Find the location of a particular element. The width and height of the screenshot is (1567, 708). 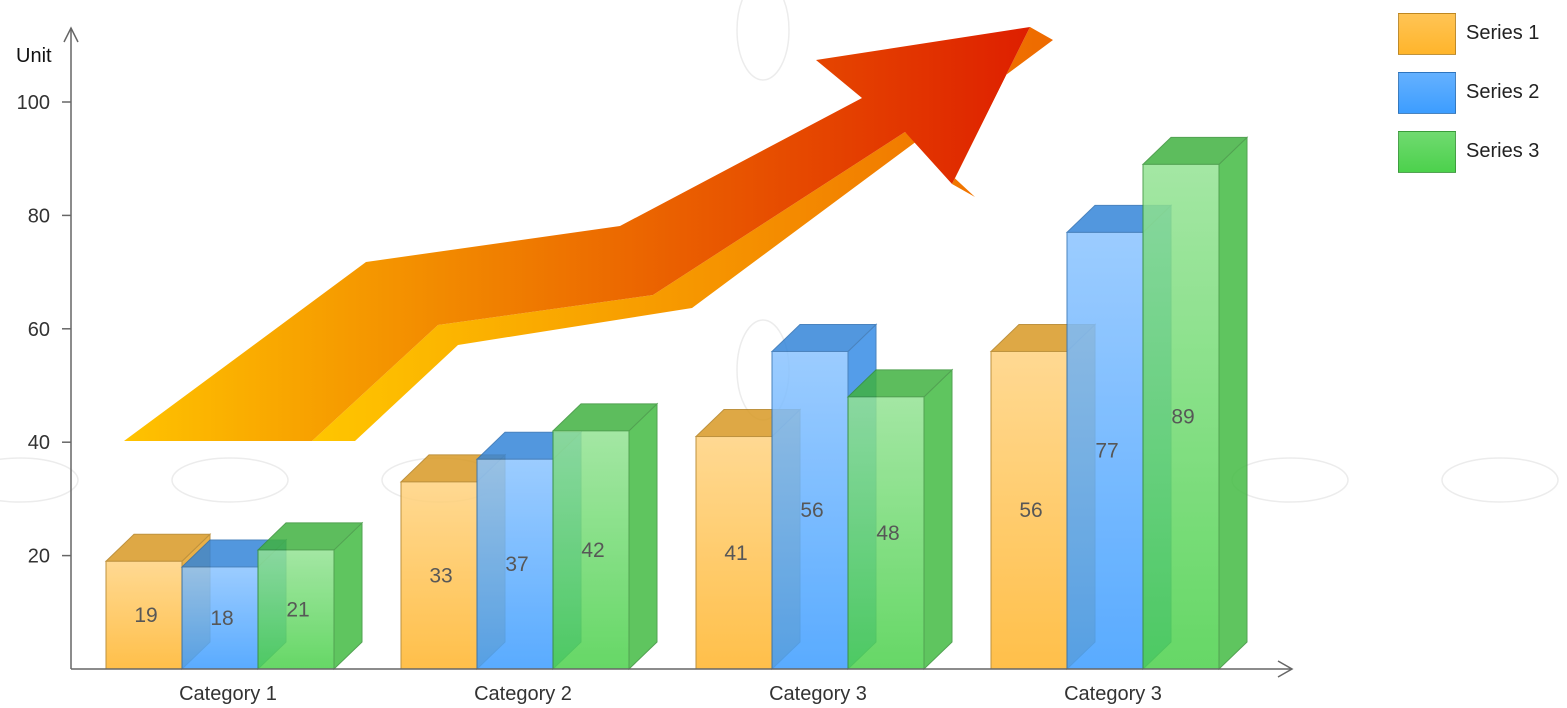

bar-series-3-cat-4: 89 is located at coordinates (1195, 403).